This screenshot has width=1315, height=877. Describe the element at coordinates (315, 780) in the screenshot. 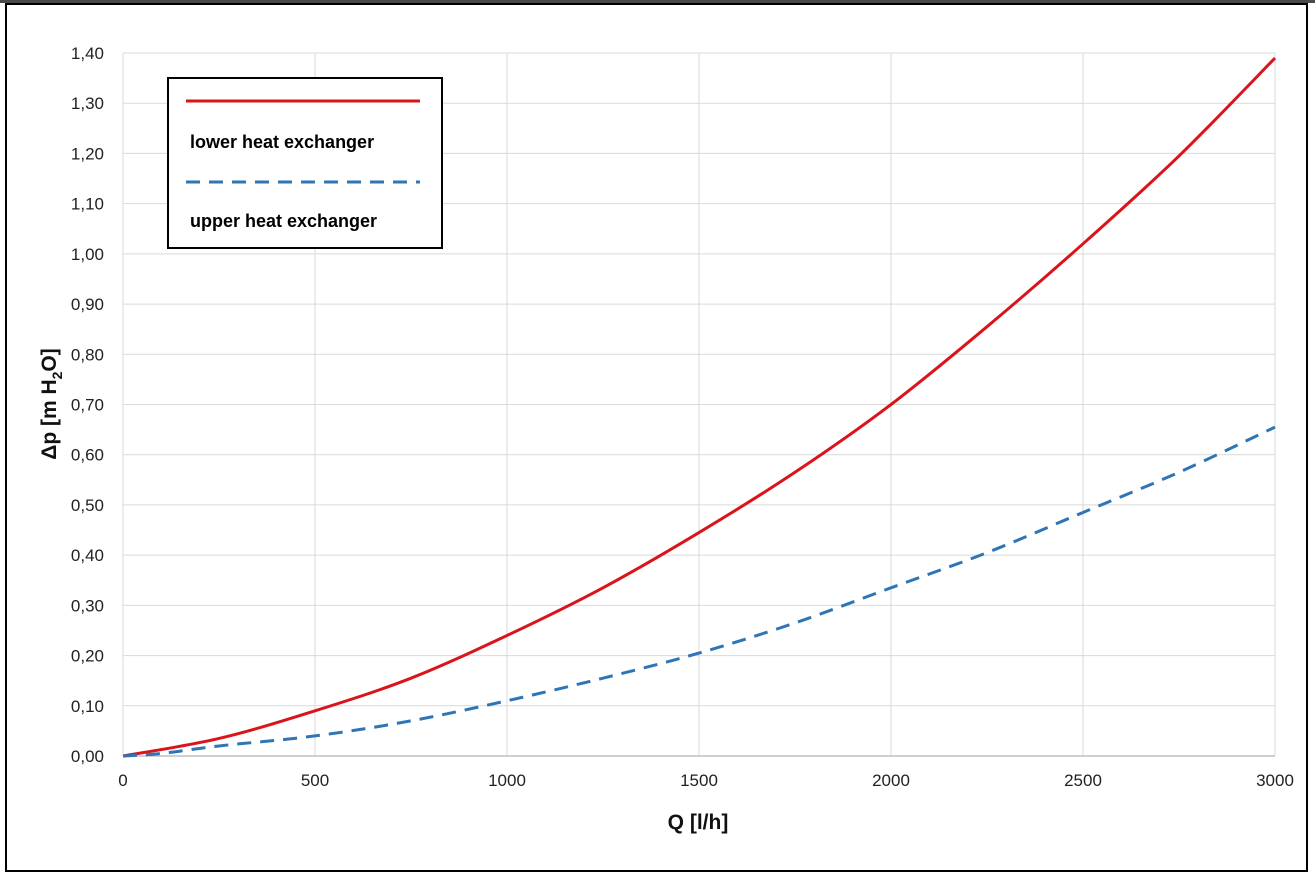

I see `x-tick-label: 500` at that location.